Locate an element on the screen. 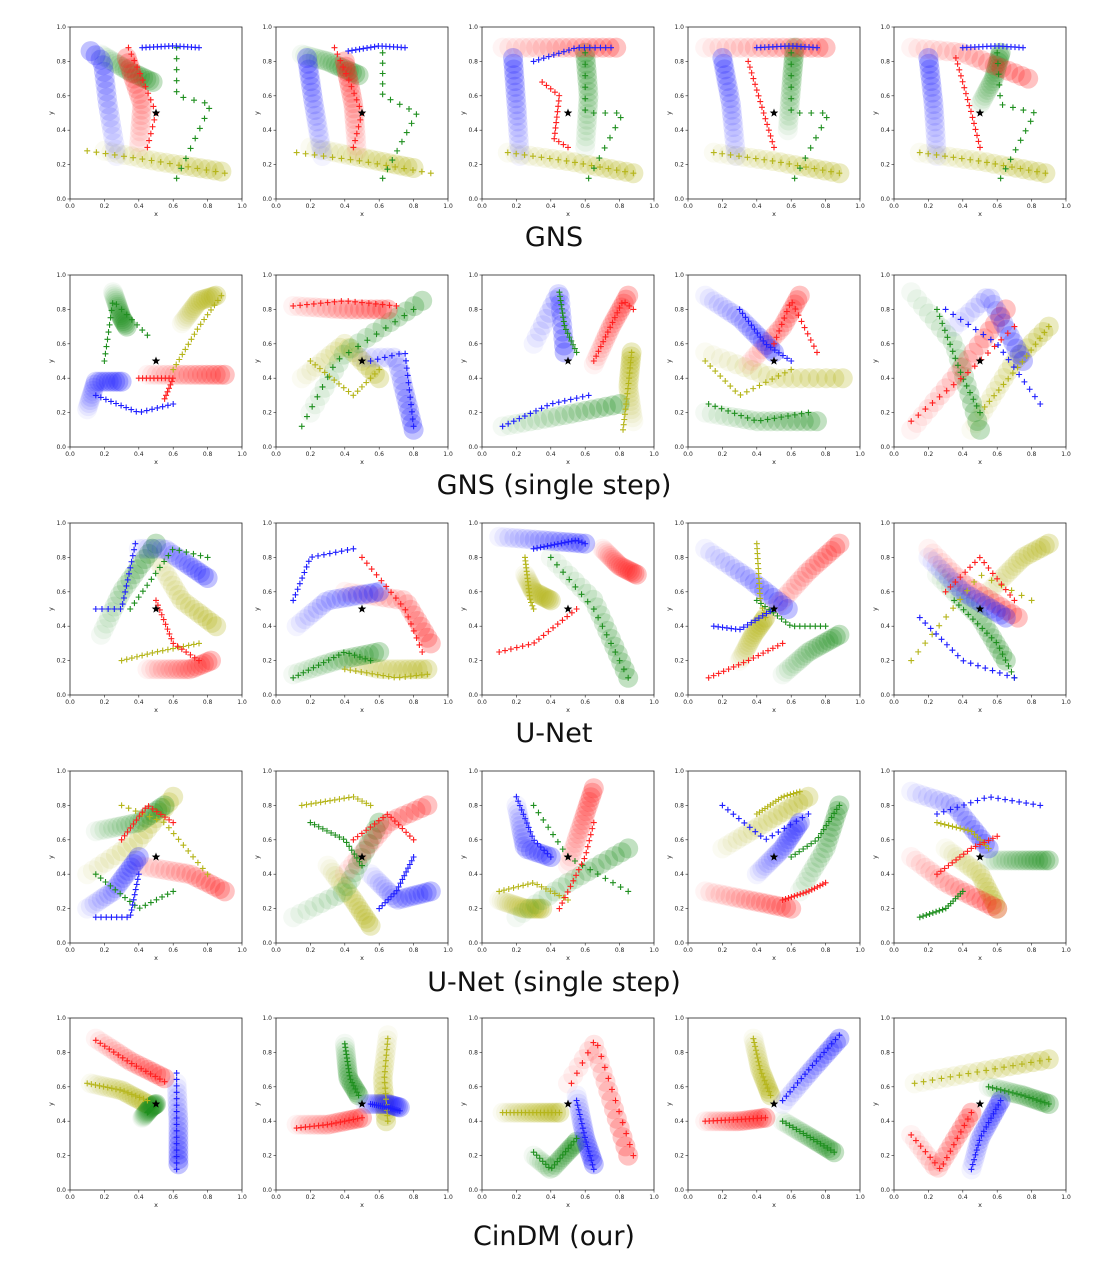 This screenshot has height=1284, width=1108. x-tick-label: 1.0 is located at coordinates (860, 702).